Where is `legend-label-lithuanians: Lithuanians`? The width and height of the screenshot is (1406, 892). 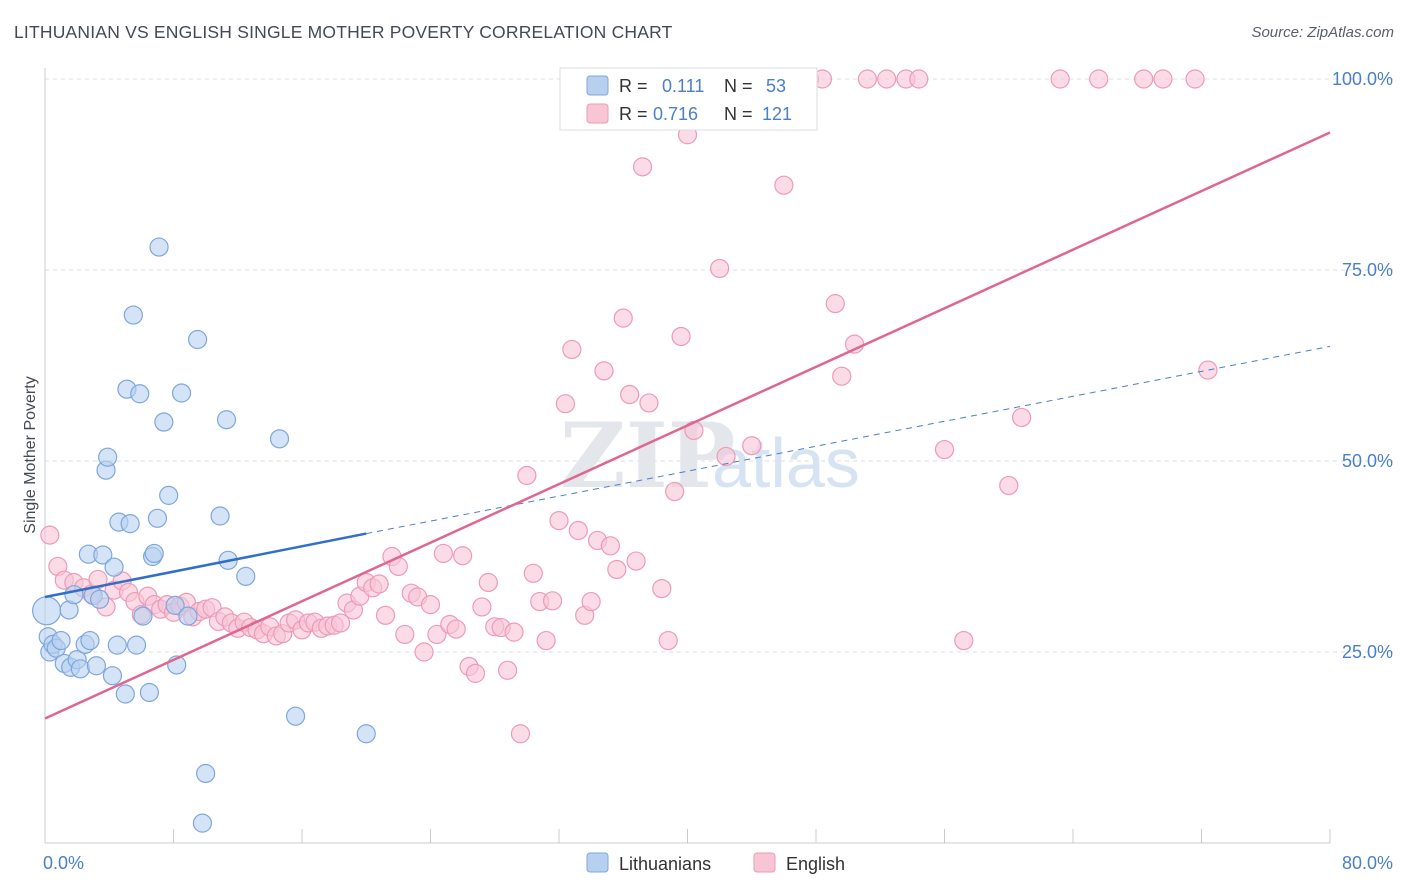 legend-label-lithuanians: Lithuanians is located at coordinates (665, 864).